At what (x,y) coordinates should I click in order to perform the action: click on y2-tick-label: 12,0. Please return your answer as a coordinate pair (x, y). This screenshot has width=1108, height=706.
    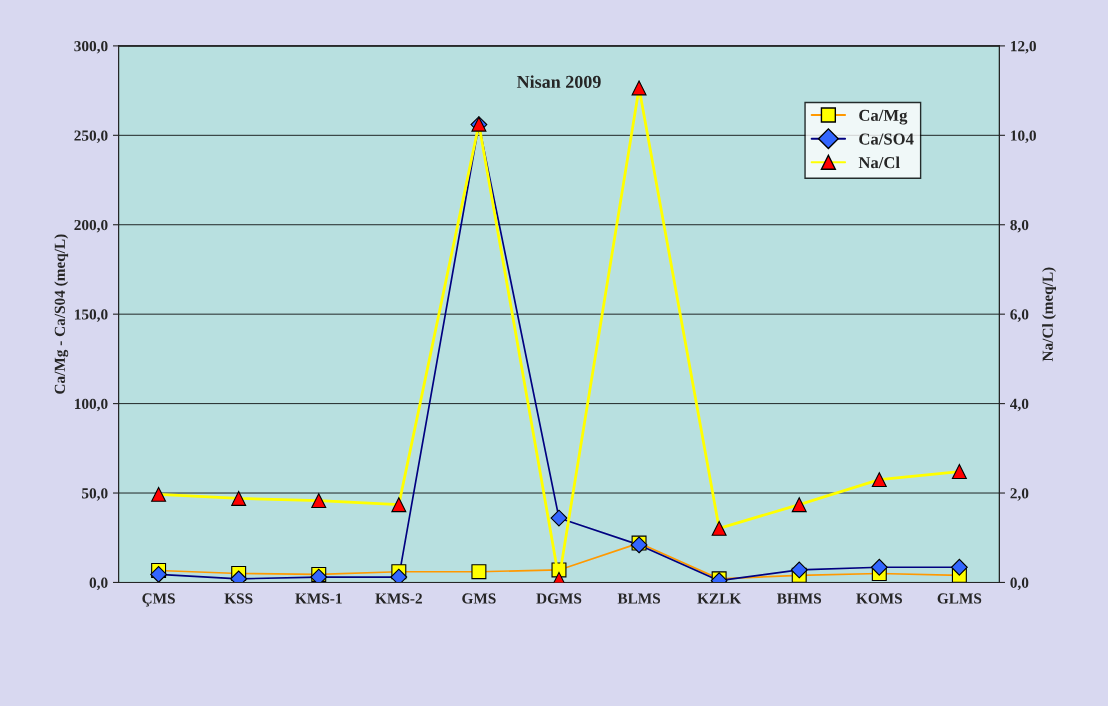
    Looking at the image, I should click on (1023, 47).